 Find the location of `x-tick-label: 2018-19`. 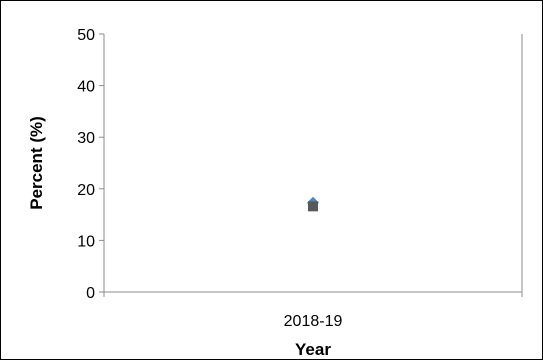

x-tick-label: 2018-19 is located at coordinates (313, 321).